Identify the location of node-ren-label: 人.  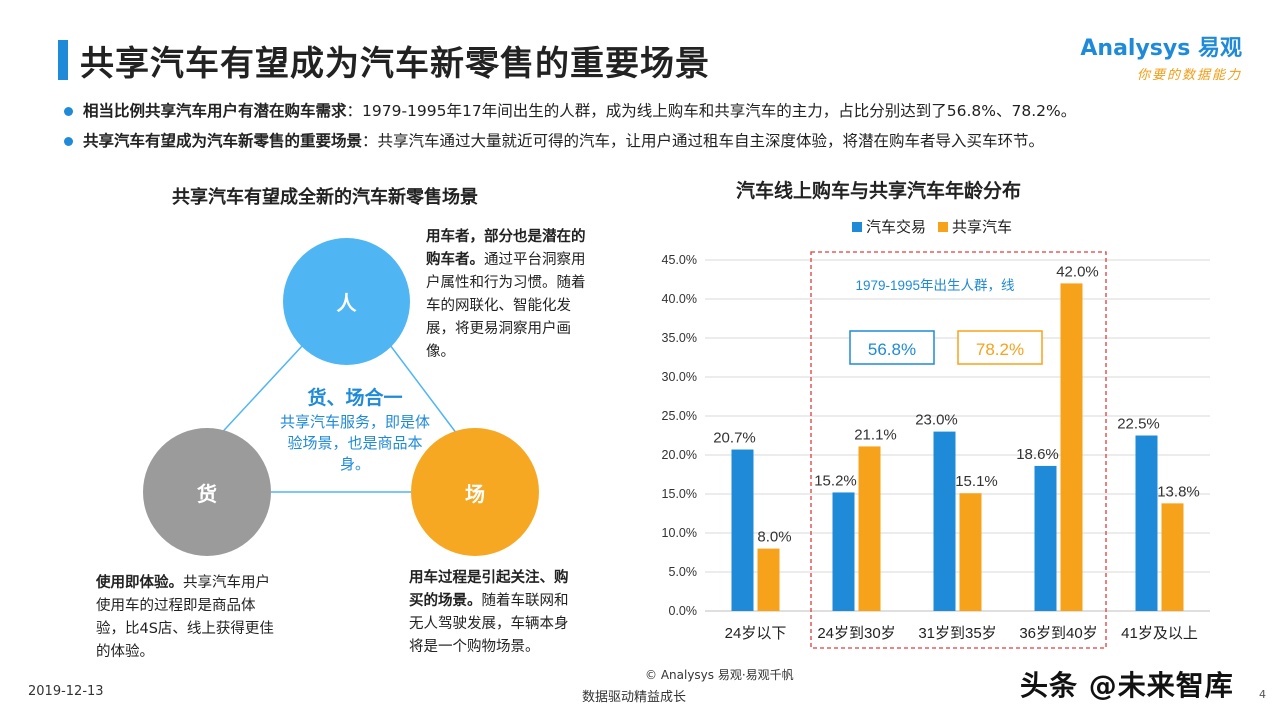
(346, 303).